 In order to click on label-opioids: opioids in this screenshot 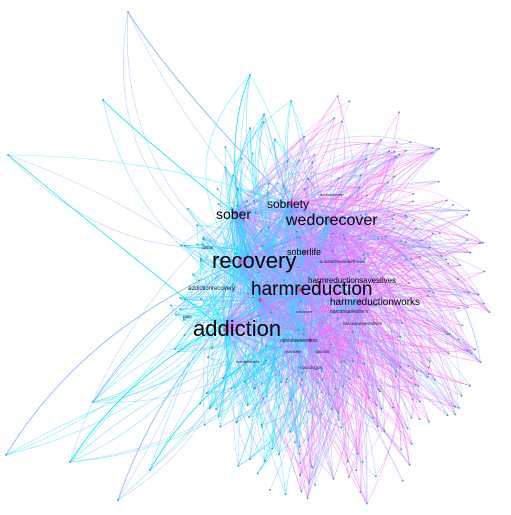, I will do `click(322, 351)`.